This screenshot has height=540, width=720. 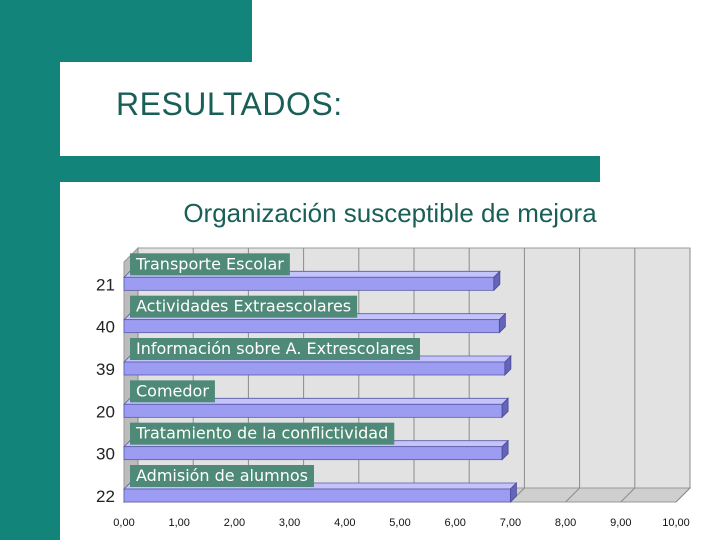 I want to click on category-label: Transporte Escolar, so click(x=210, y=264).